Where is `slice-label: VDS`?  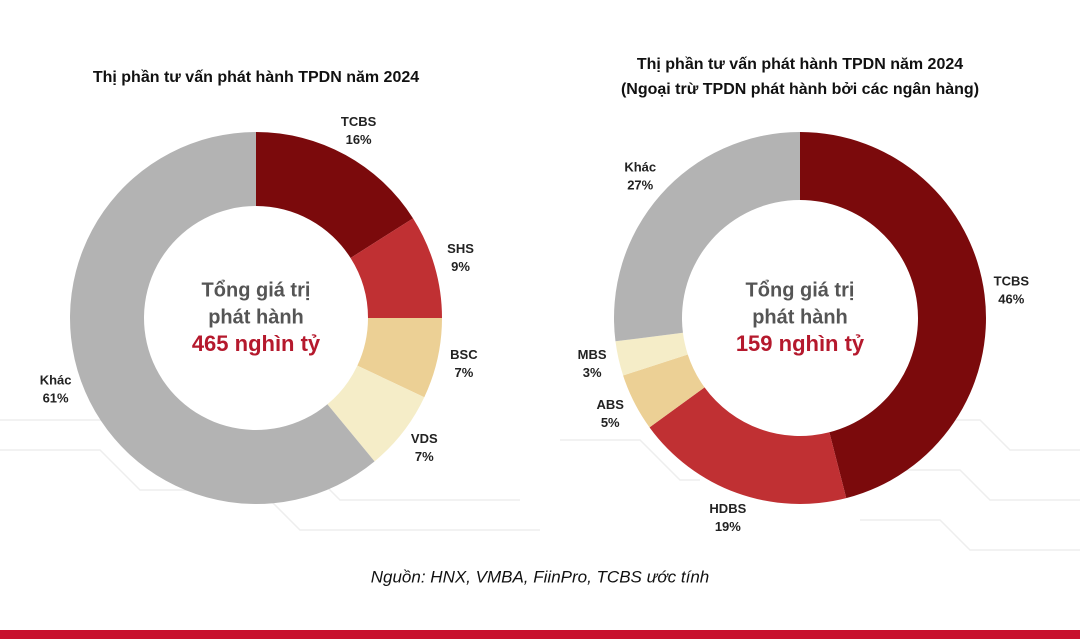 slice-label: VDS is located at coordinates (424, 438).